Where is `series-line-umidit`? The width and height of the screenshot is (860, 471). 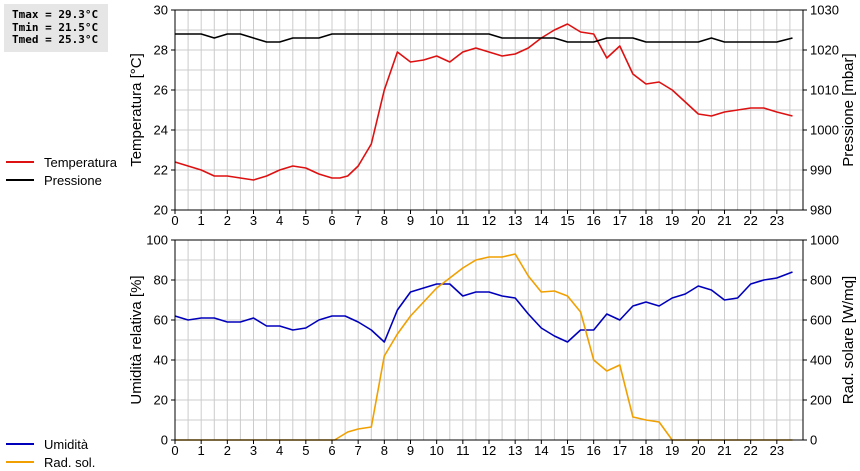 series-line-umidit is located at coordinates (483, 307).